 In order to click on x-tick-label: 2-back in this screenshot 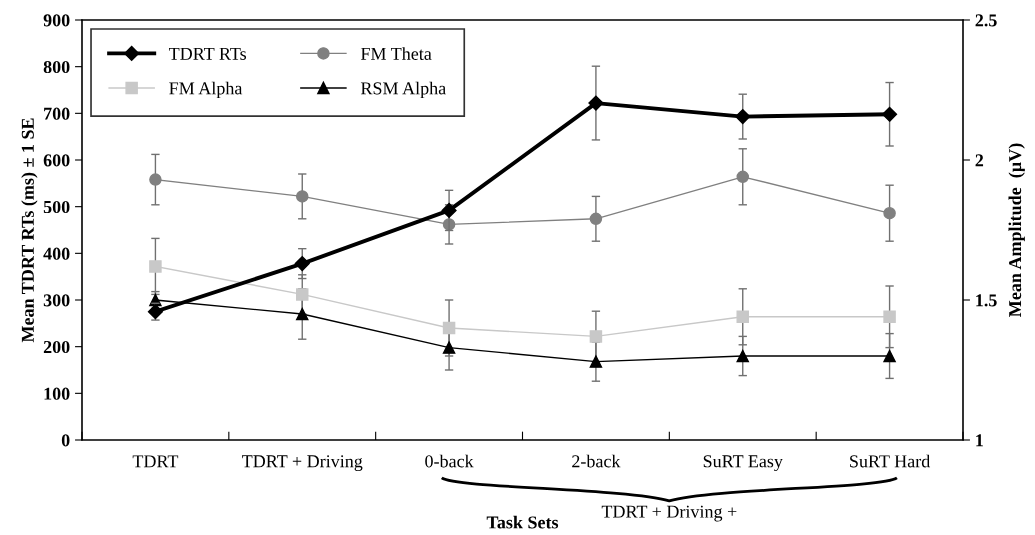, I will do `click(596, 461)`.